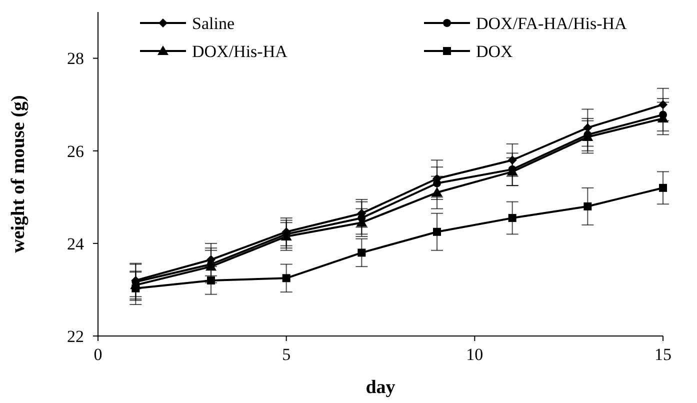 The width and height of the screenshot is (697, 403). Describe the element at coordinates (240, 51) in the screenshot. I see `legend-label: DOX/His-HA` at that location.